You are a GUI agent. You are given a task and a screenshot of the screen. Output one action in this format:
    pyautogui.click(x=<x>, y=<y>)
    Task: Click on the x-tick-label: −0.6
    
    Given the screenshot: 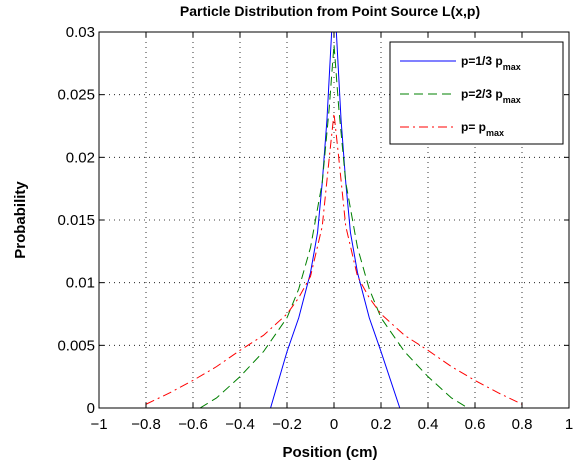 What is the action you would take?
    pyautogui.click(x=193, y=424)
    